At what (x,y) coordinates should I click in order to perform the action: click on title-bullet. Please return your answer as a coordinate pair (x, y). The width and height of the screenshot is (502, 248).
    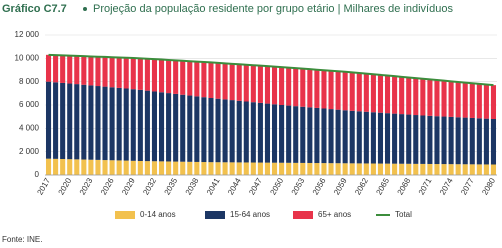
    Looking at the image, I should click on (85, 9).